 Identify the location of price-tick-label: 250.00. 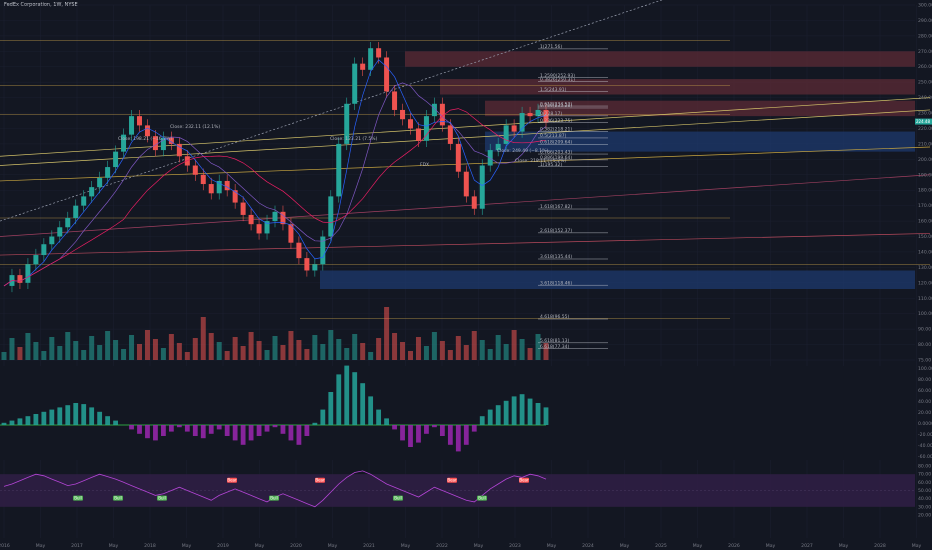
(925, 83).